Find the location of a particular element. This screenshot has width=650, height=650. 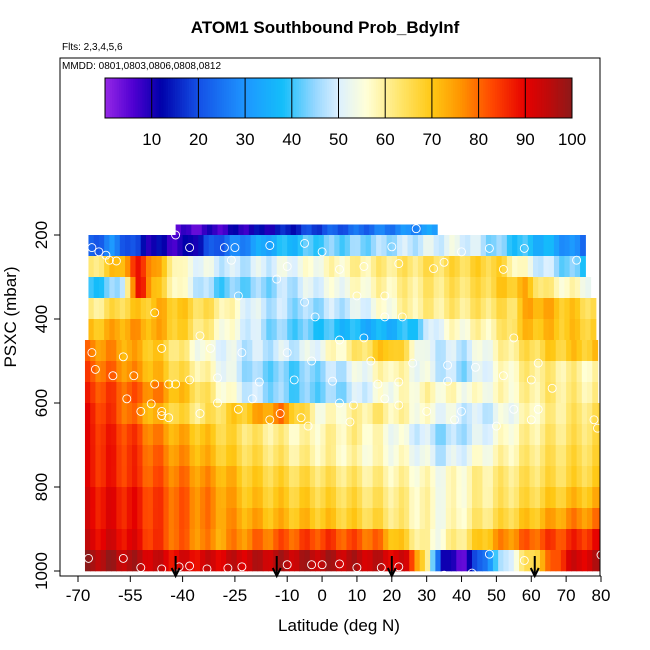

colorbar-tick-label: 10 is located at coordinates (151, 139).